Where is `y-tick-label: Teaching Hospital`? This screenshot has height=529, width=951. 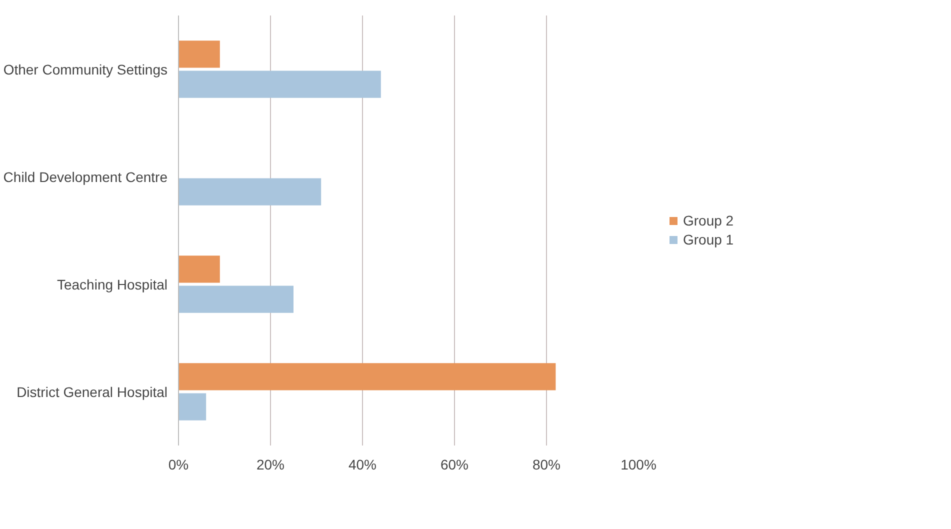 y-tick-label: Teaching Hospital is located at coordinates (112, 284).